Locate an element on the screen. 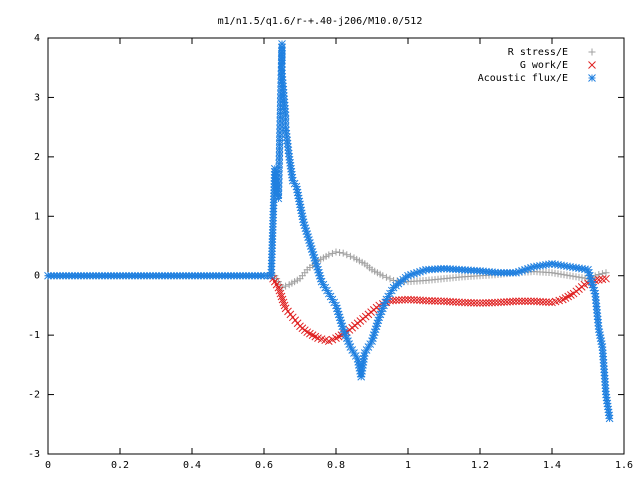 The height and width of the screenshot is (480, 640). y-tick-label: 0 is located at coordinates (37, 276).